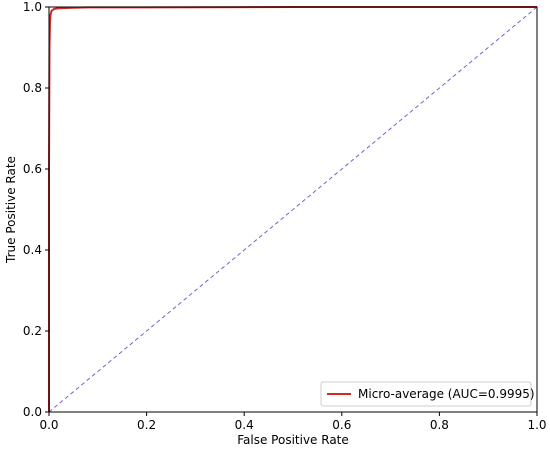  What do you see at coordinates (32, 7) in the screenshot?
I see `y-tick-label: 1.0` at bounding box center [32, 7].